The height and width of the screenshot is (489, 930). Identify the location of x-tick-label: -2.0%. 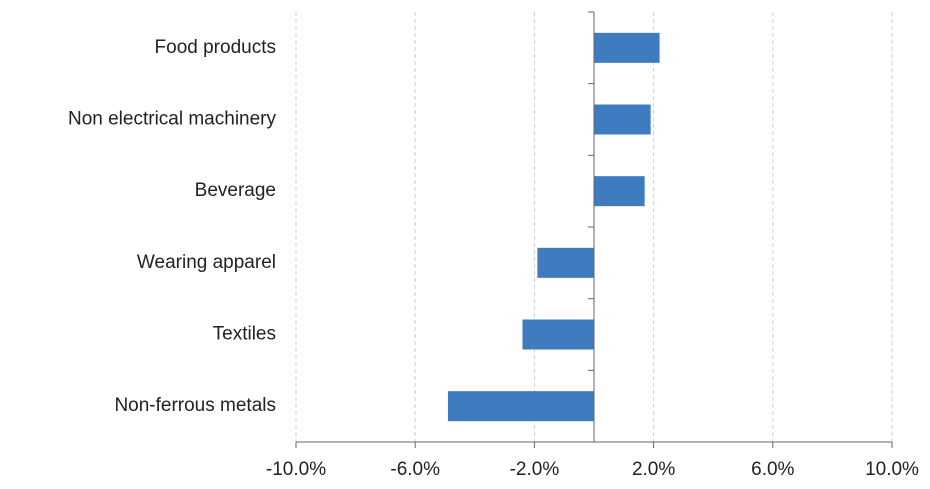
(535, 469).